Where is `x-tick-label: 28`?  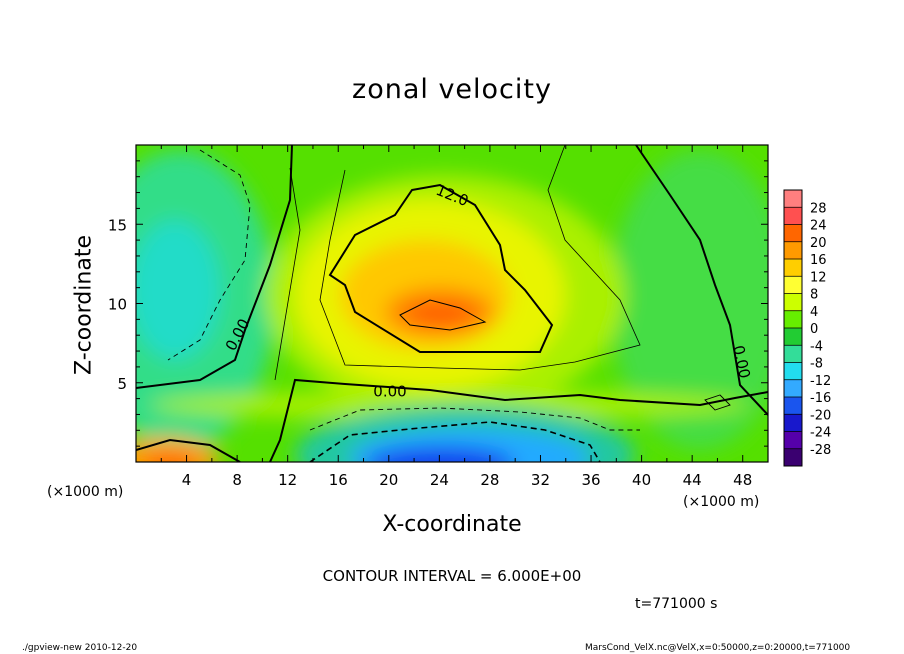
x-tick-label: 28 is located at coordinates (489, 480).